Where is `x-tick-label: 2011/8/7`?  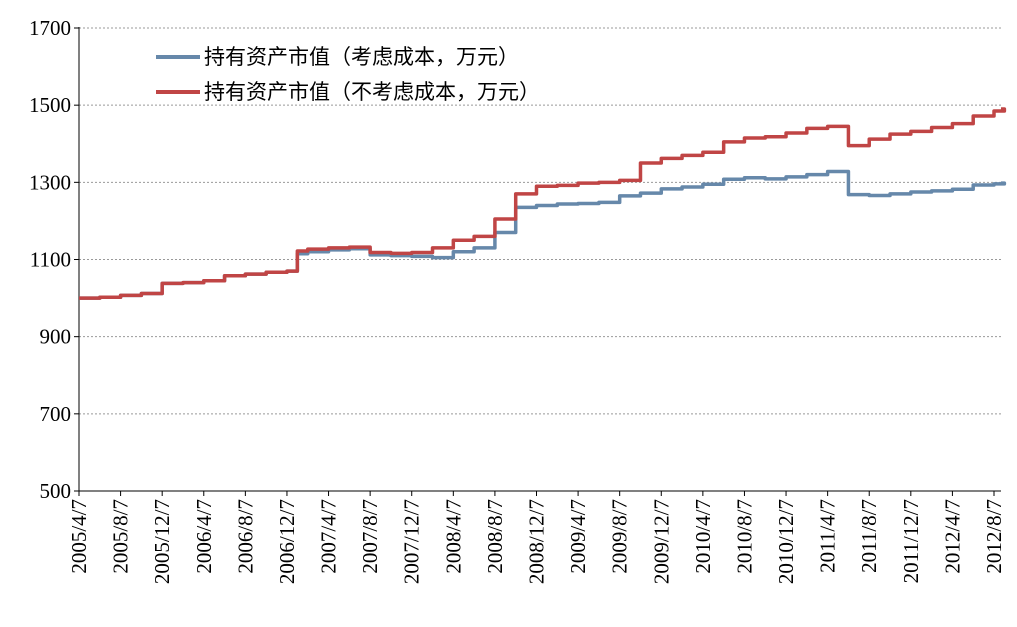 x-tick-label: 2011/8/7 is located at coordinates (869, 536).